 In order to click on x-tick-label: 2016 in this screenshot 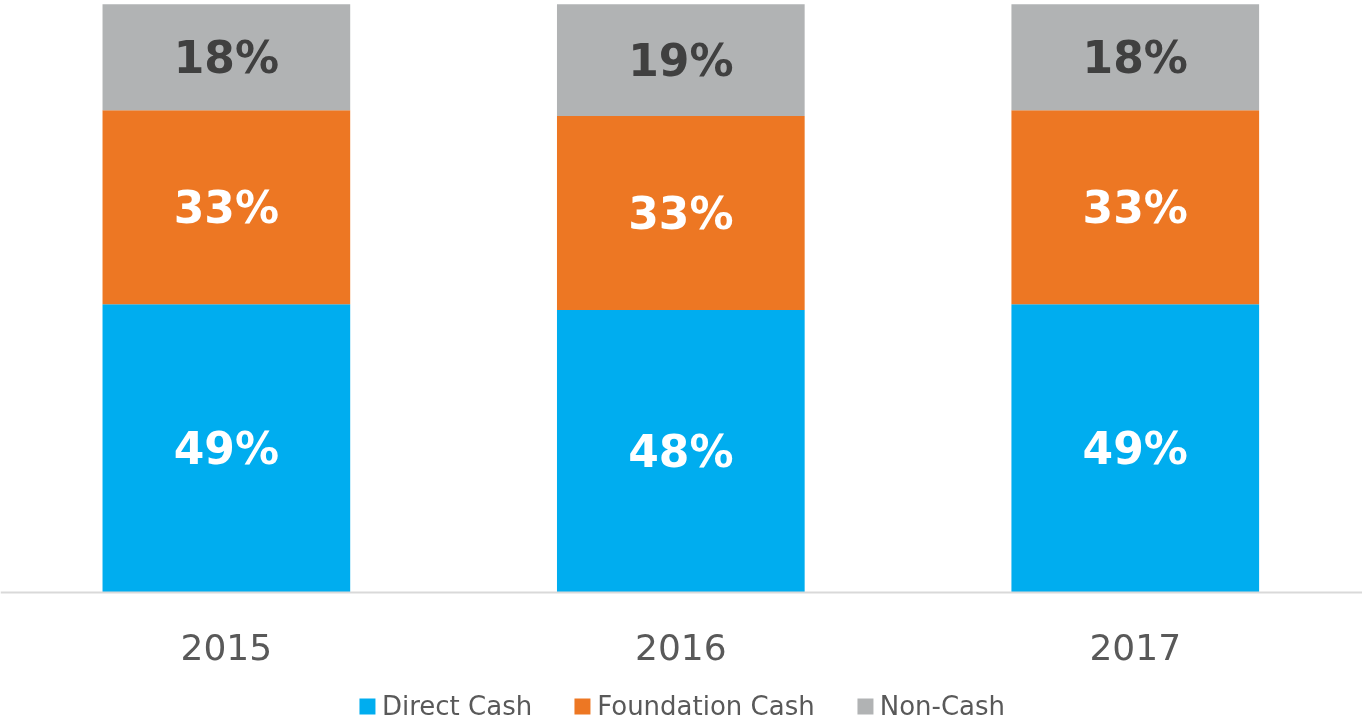, I will do `click(681, 648)`.